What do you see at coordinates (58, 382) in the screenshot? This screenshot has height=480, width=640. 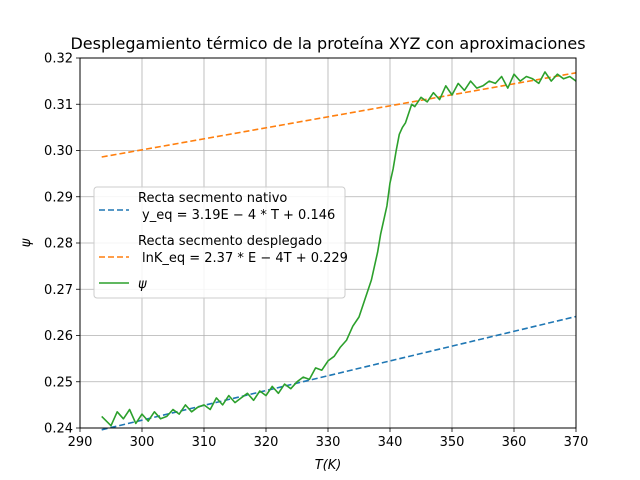 I see `y-tick-label: 0.25` at bounding box center [58, 382].